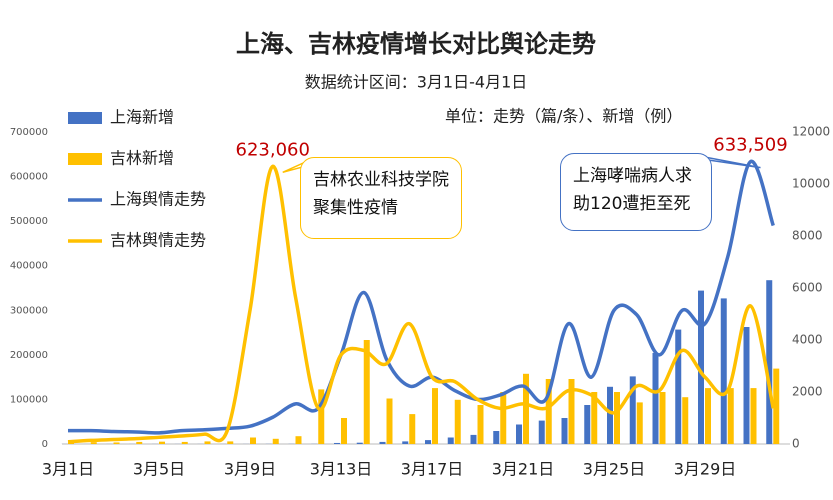 This screenshot has height=500, width=833. I want to click on y2-tick-label: 10000, so click(811, 184).